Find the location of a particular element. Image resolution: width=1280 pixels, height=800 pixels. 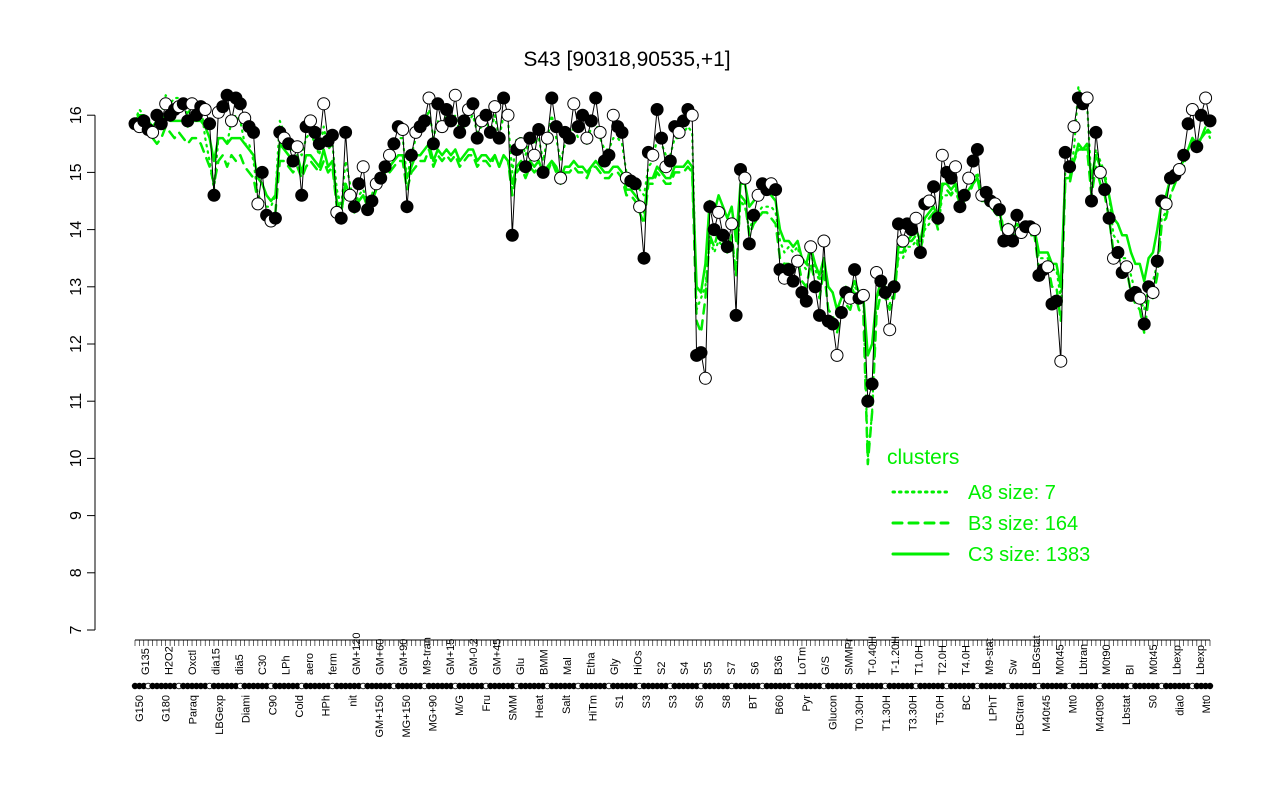

x-tick-label-top: LPh is located at coordinates (287, 665).